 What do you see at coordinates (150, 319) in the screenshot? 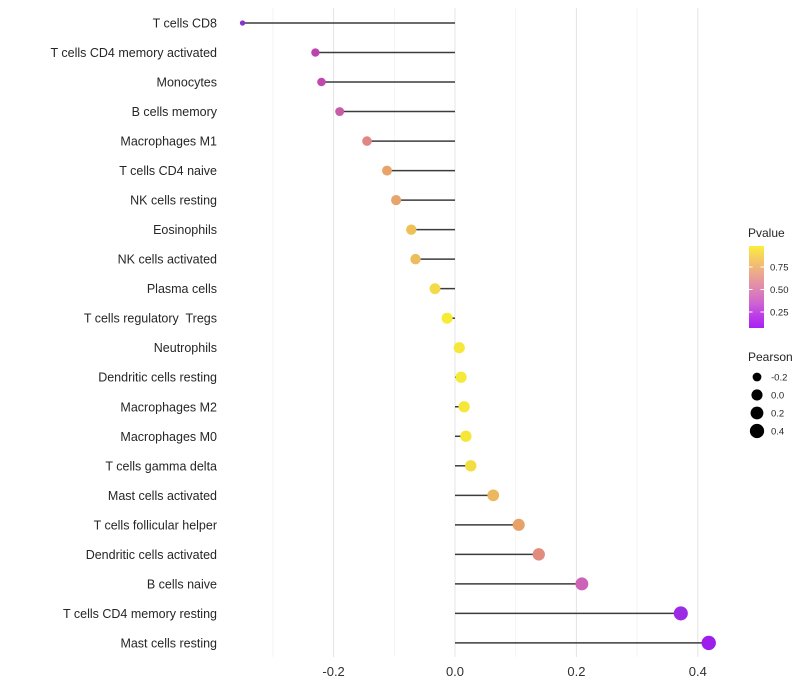
I see `category-label: T cells regulatory Tregs` at bounding box center [150, 319].